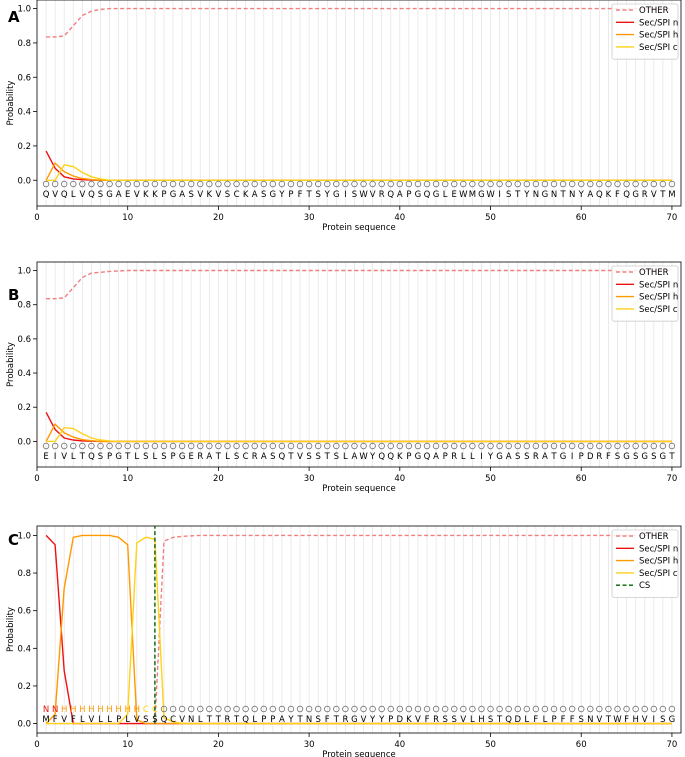 This screenshot has width=685, height=757. Describe the element at coordinates (658, 36) in the screenshot. I see `legend-entry: Sec/SPI h` at that location.